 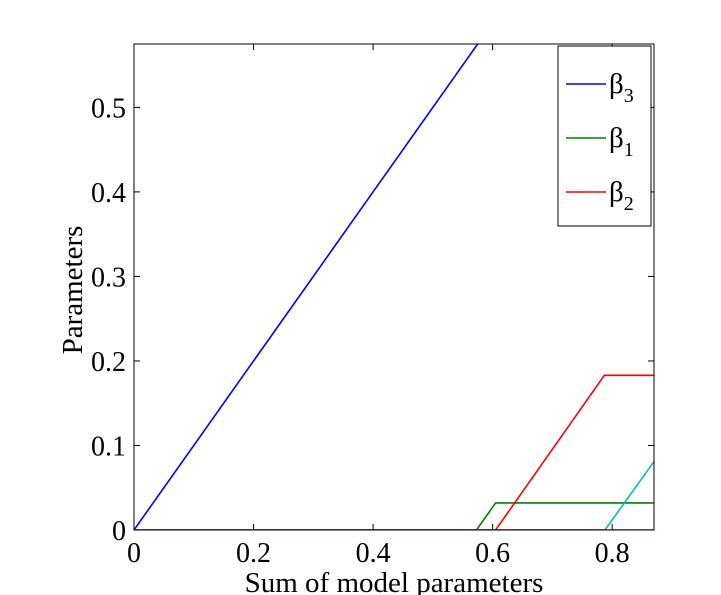 I want to click on x-tick-labels: 0 0.2 0.4 0.6 0.8, so click(x=378, y=553).